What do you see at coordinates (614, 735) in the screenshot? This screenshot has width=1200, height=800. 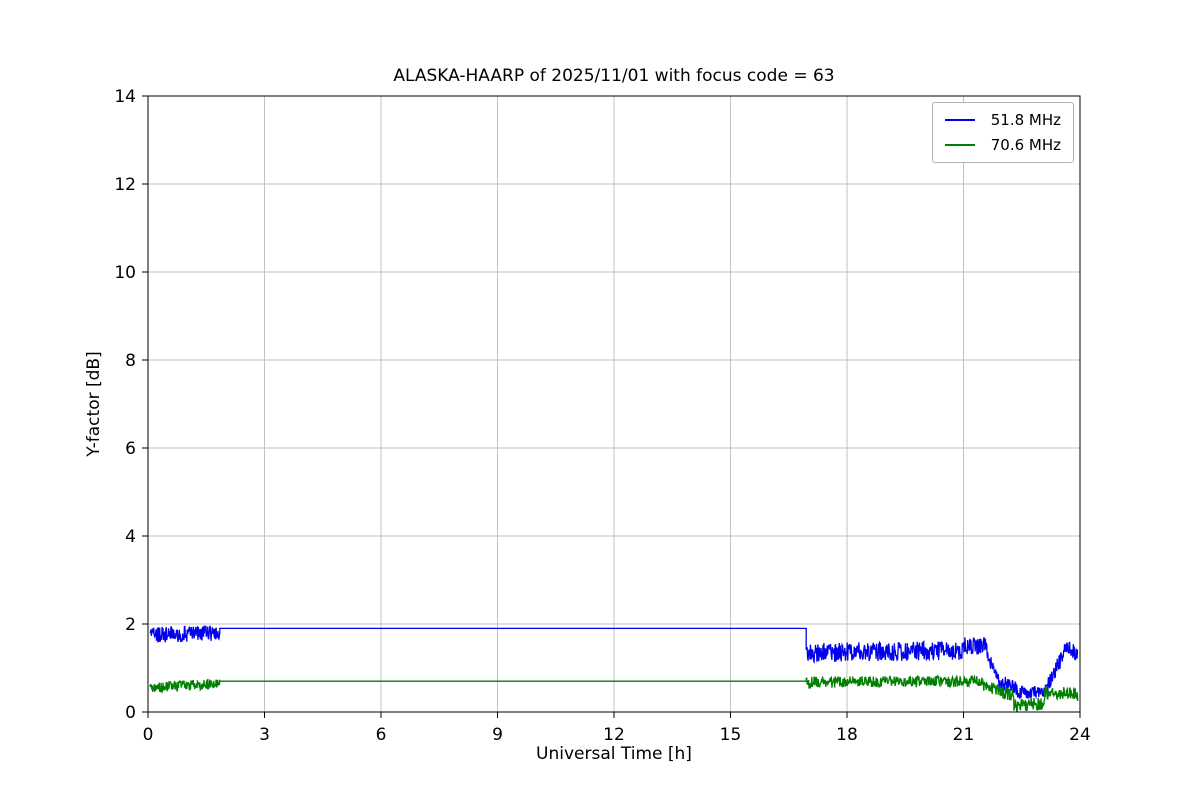 I see `x-tick-label: 12` at bounding box center [614, 735].